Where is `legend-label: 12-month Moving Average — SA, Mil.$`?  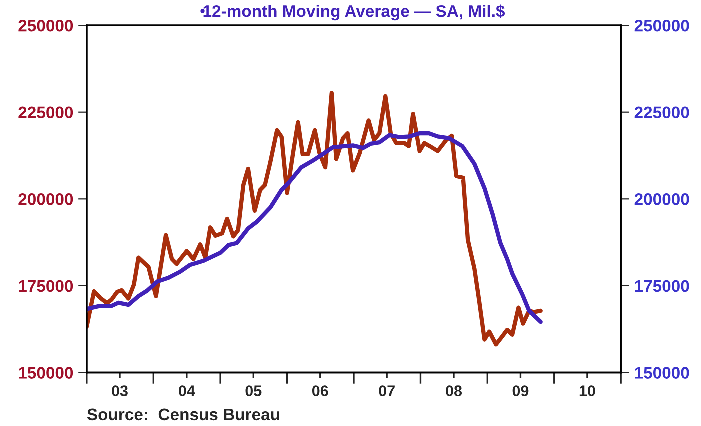
legend-label: 12-month Moving Average — SA, Mil.$ is located at coordinates (355, 12).